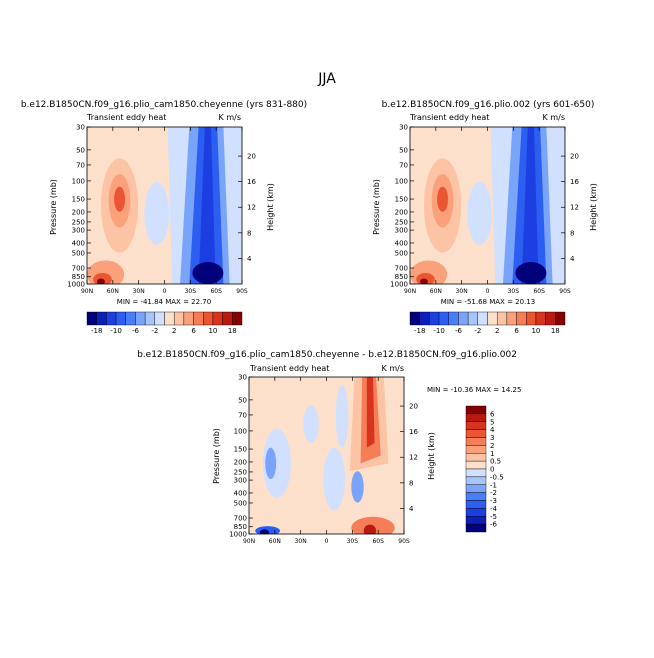 The image size is (654, 658). What do you see at coordinates (539, 291) in the screenshot?
I see `p2-xtick-label-5: 60S` at bounding box center [539, 291].